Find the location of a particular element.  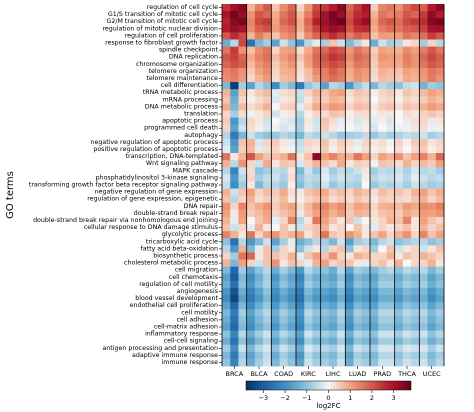

column-label: LIHC is located at coordinates (333, 374).